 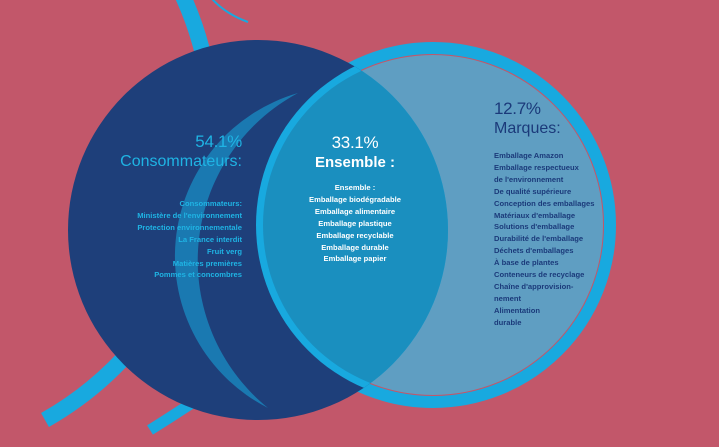 What do you see at coordinates (181, 161) in the screenshot?
I see `consumers-title: Consommateurs:` at bounding box center [181, 161].